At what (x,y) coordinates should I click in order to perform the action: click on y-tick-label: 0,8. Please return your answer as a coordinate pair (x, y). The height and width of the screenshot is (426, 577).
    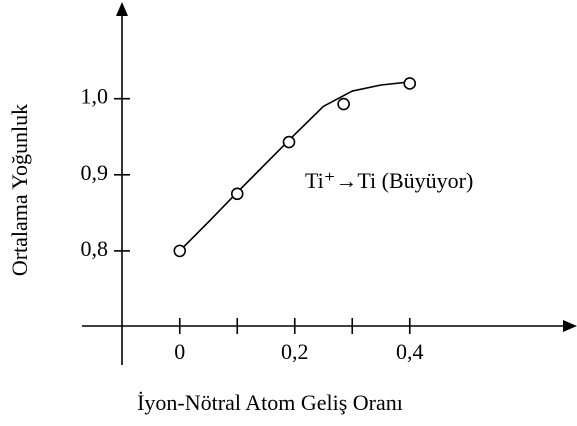
    Looking at the image, I should click on (95, 248).